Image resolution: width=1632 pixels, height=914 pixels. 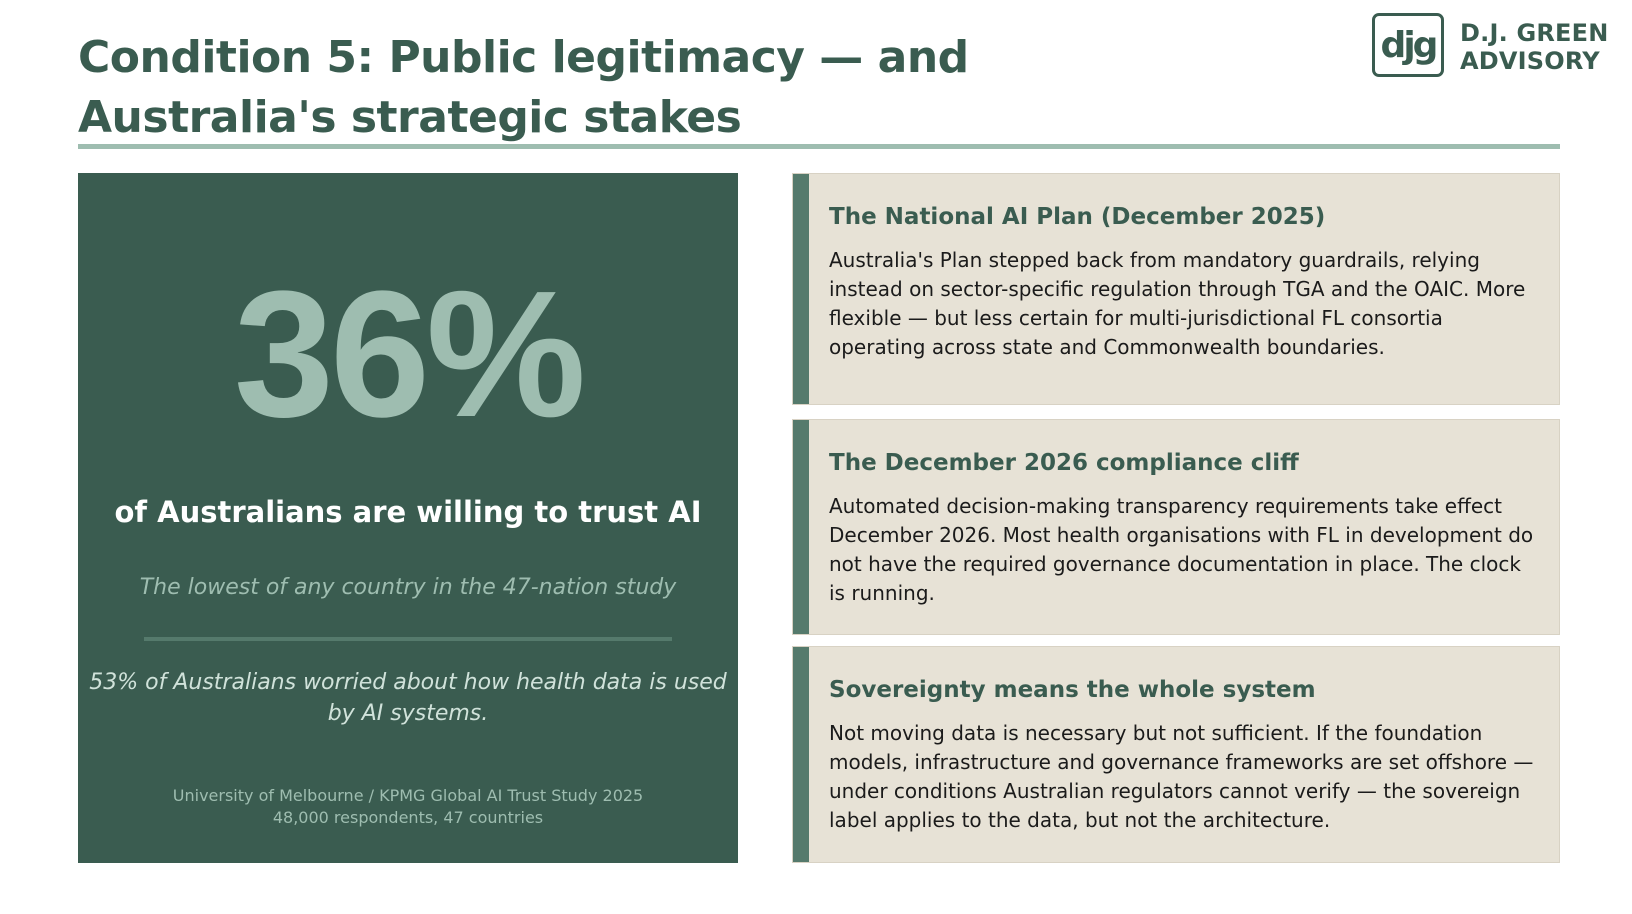 I want to click on title-underline, so click(x=819, y=146).